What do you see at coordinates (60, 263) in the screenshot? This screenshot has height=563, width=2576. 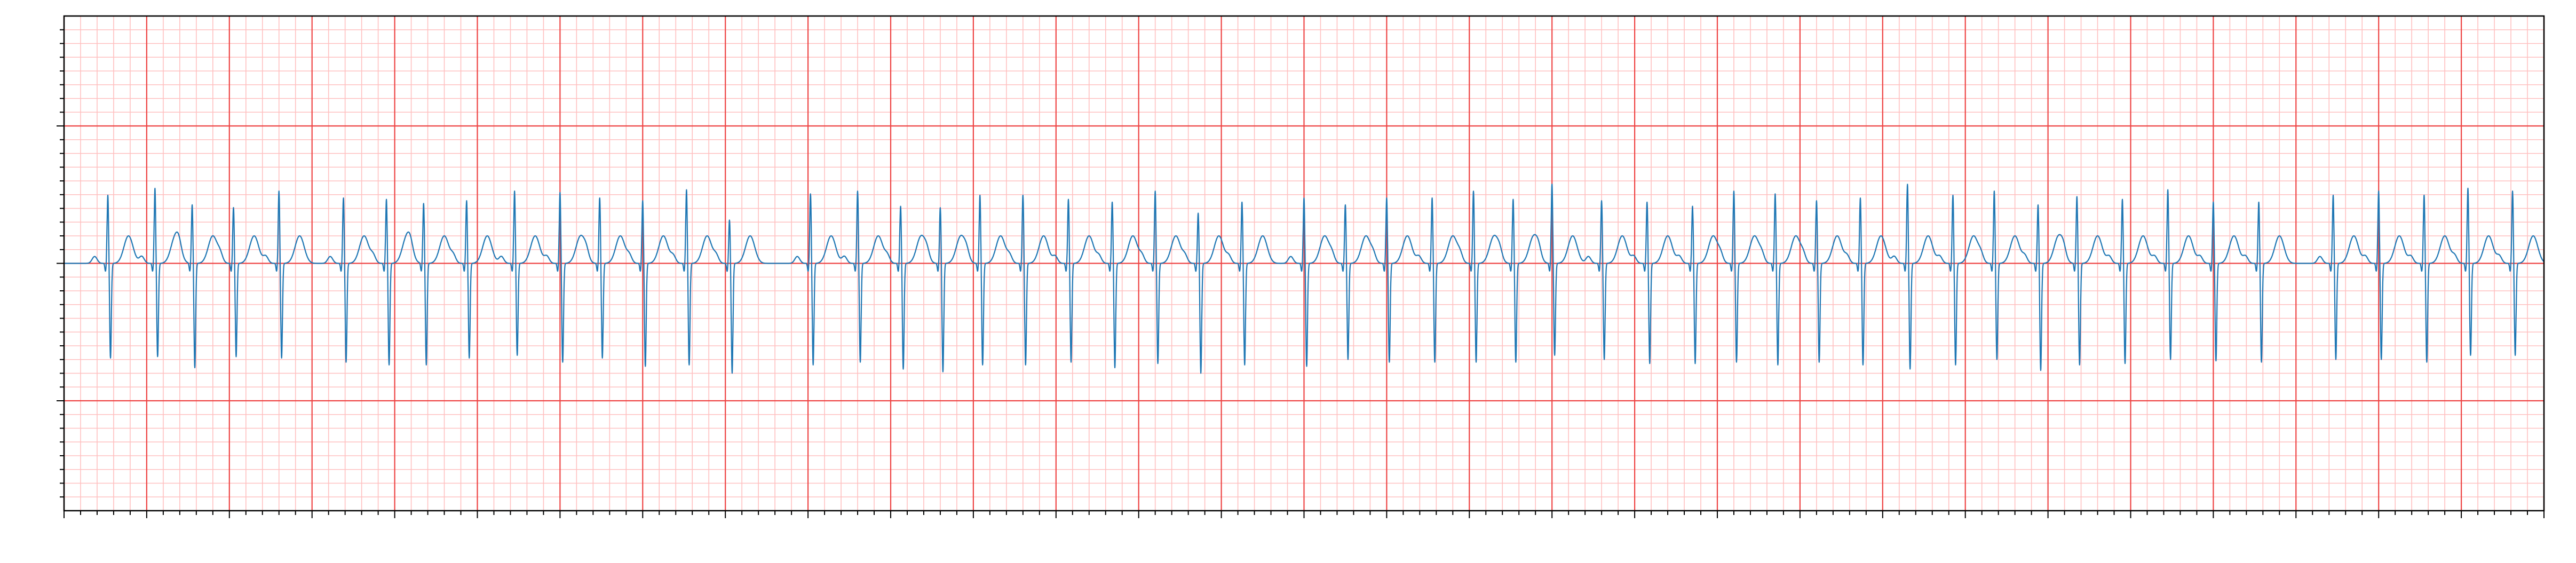 I see `y-axis` at bounding box center [60, 263].